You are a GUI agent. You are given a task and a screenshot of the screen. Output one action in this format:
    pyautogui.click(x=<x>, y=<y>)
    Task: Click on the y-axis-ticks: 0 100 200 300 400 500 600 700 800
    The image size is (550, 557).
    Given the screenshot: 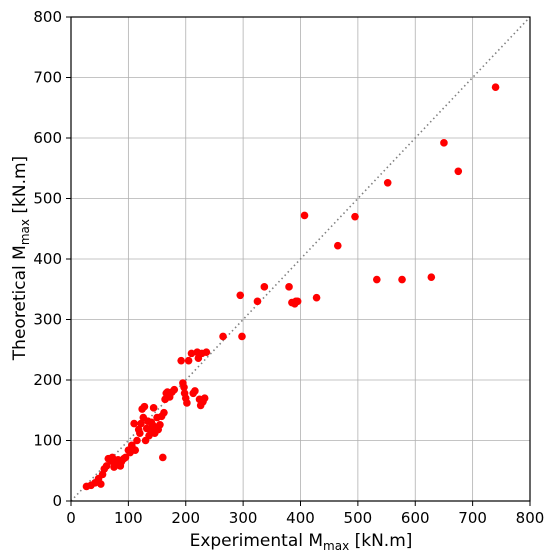 What is the action you would take?
    pyautogui.click(x=52, y=259)
    